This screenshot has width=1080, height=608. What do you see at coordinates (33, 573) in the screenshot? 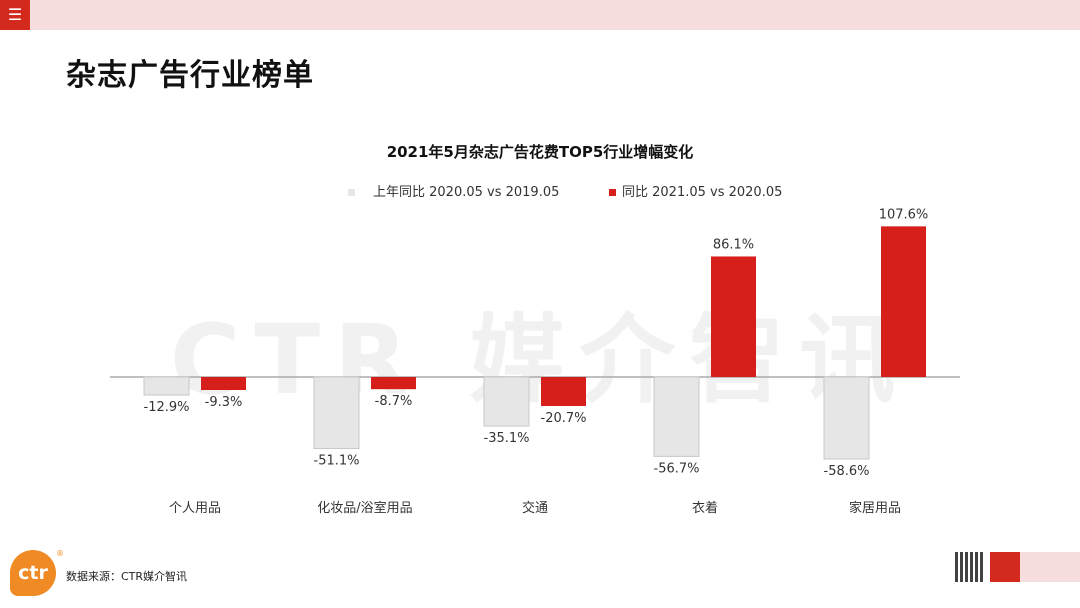
I see `ctr-logo: ctr` at bounding box center [33, 573].